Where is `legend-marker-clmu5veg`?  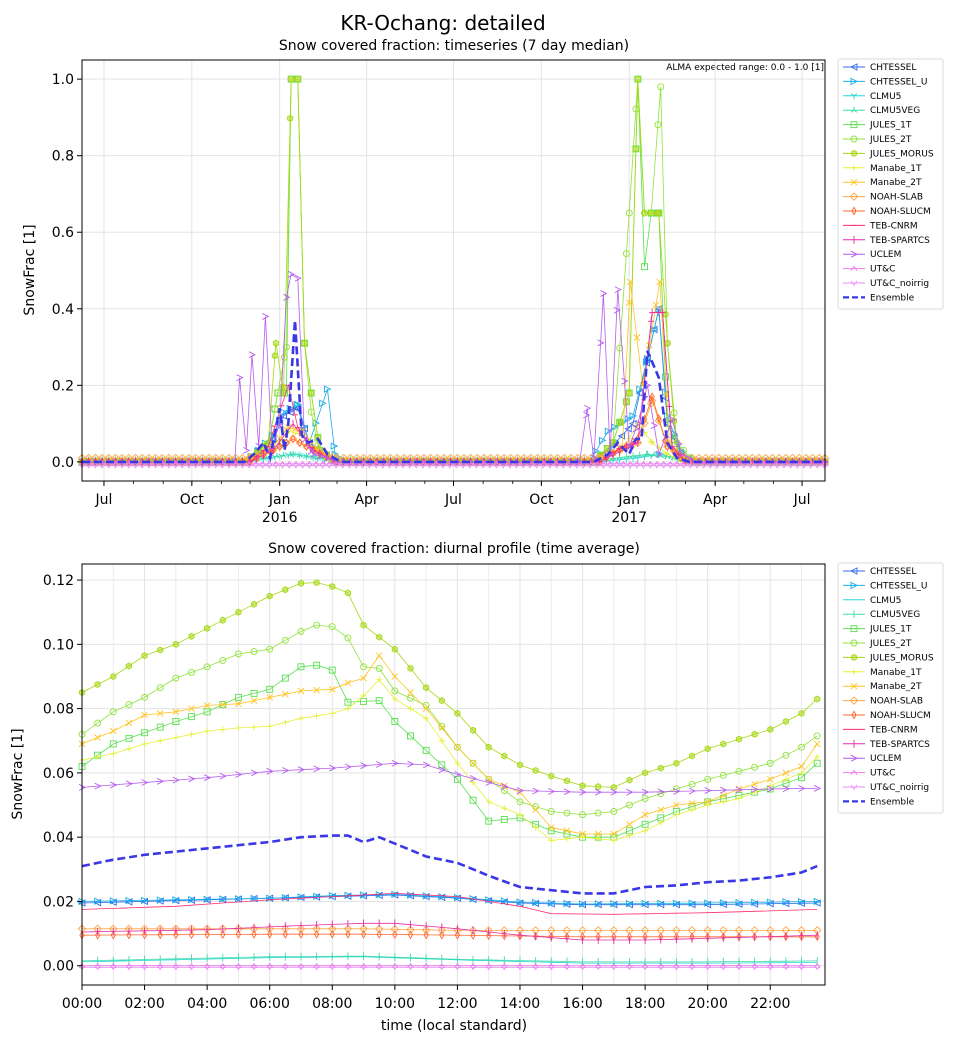 legend-marker-clmu5veg is located at coordinates (854, 109).